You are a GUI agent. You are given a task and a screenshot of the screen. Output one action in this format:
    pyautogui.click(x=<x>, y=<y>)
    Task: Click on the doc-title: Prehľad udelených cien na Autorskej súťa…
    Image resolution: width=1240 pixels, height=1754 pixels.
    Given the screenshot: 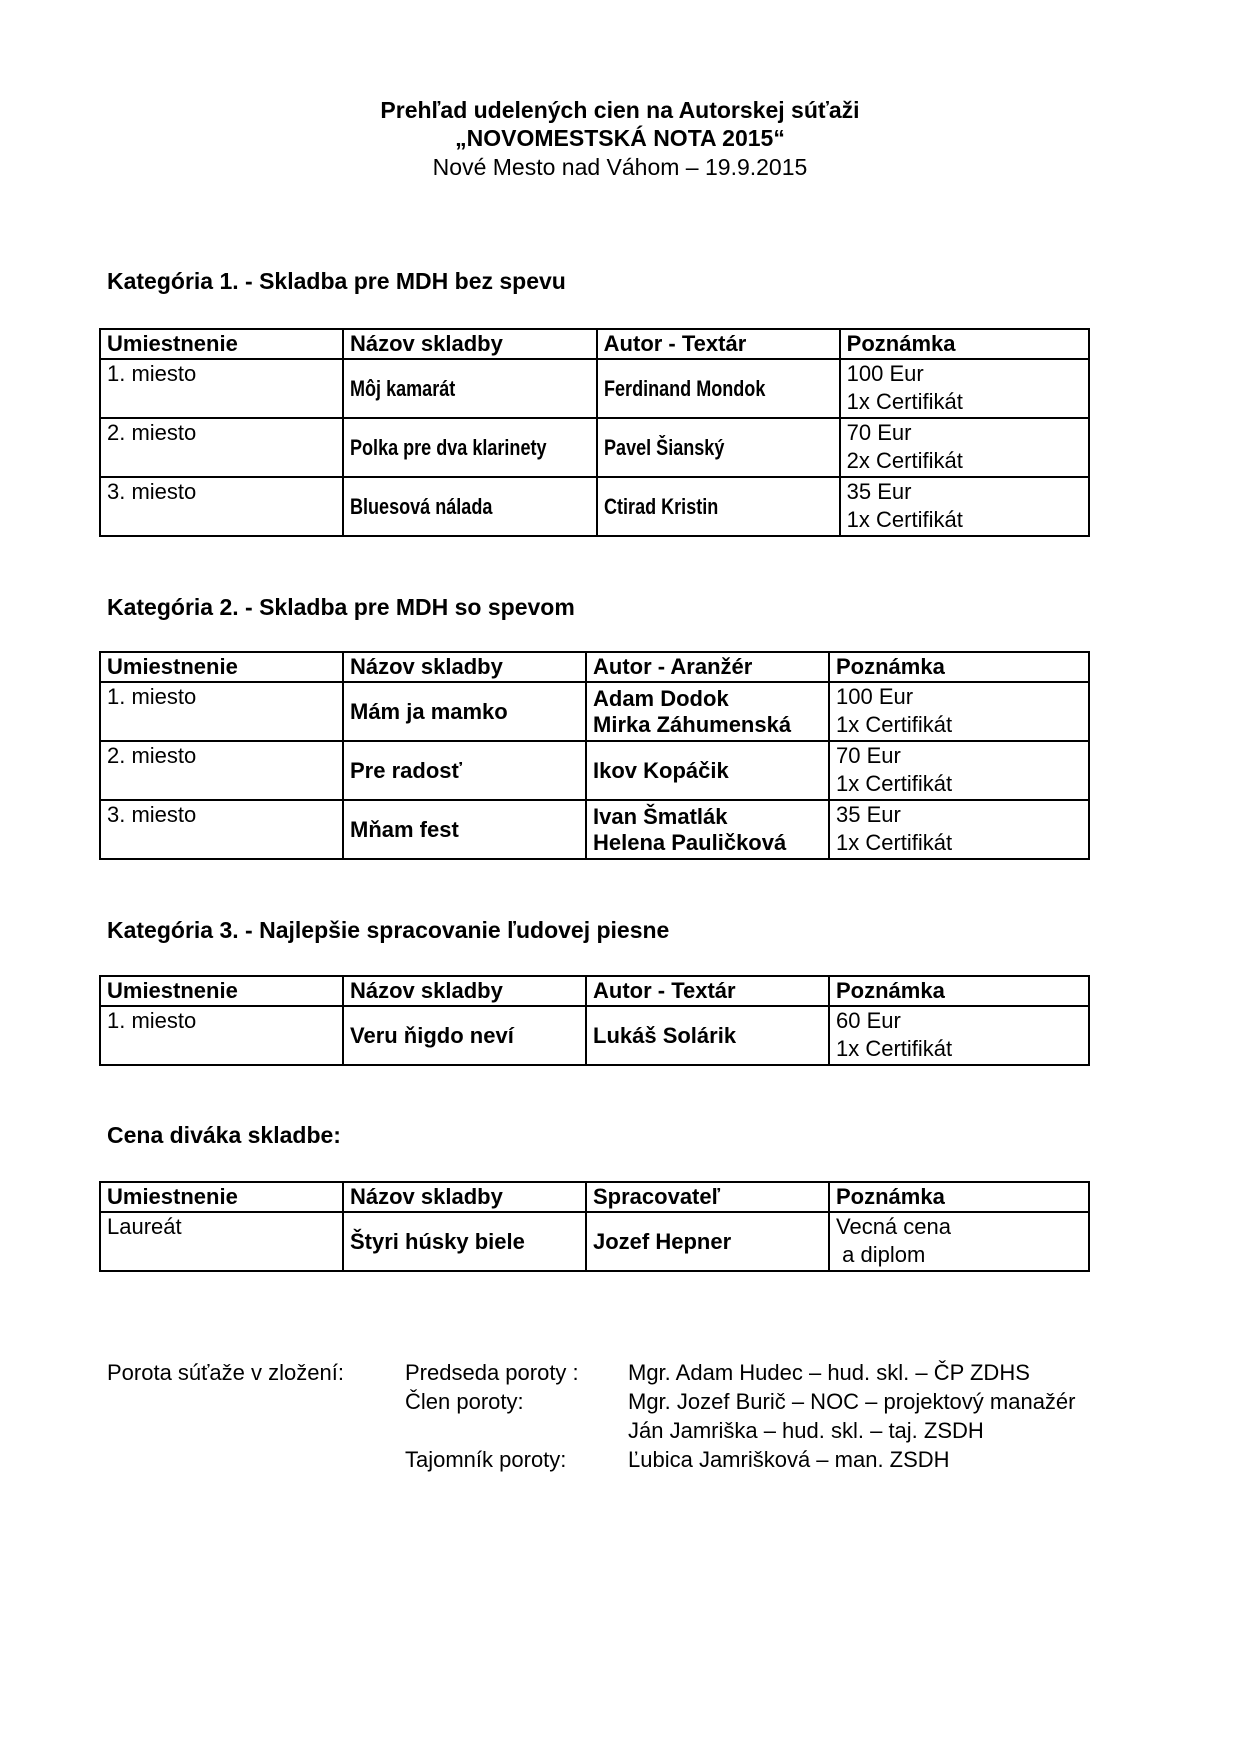 What is the action you would take?
    pyautogui.click(x=620, y=110)
    